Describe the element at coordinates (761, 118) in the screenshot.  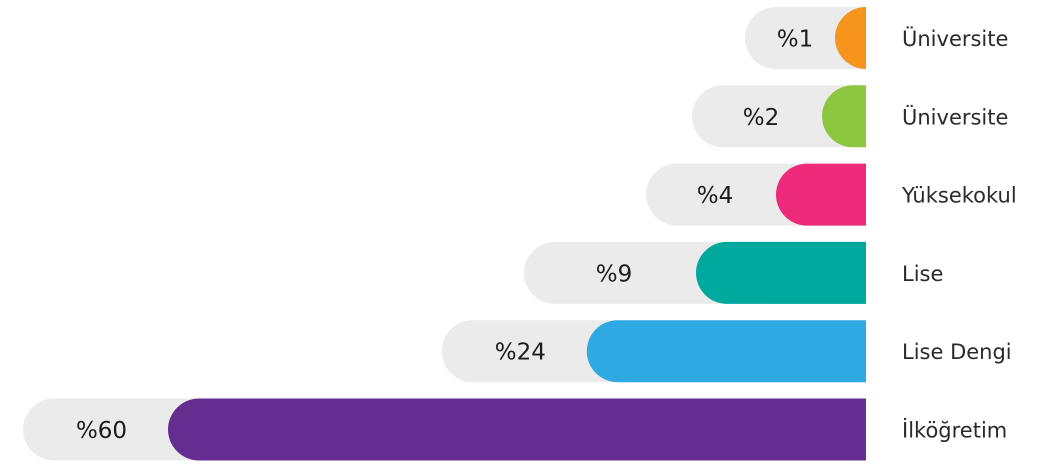
I see `value-label: %2` at that location.